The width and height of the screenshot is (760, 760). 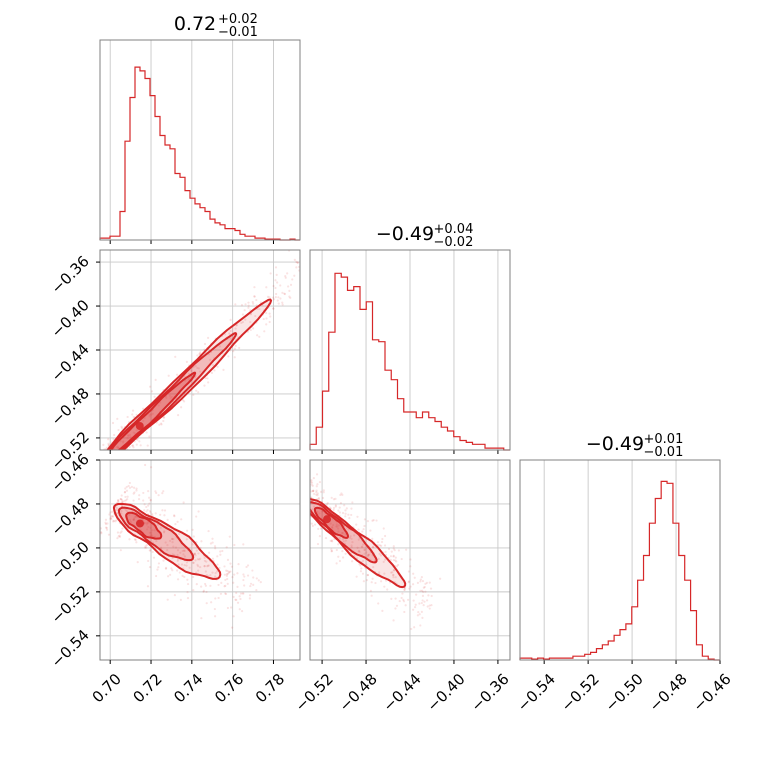 What do you see at coordinates (70, 406) in the screenshot?
I see `y-tick-label: −0.48` at bounding box center [70, 406].